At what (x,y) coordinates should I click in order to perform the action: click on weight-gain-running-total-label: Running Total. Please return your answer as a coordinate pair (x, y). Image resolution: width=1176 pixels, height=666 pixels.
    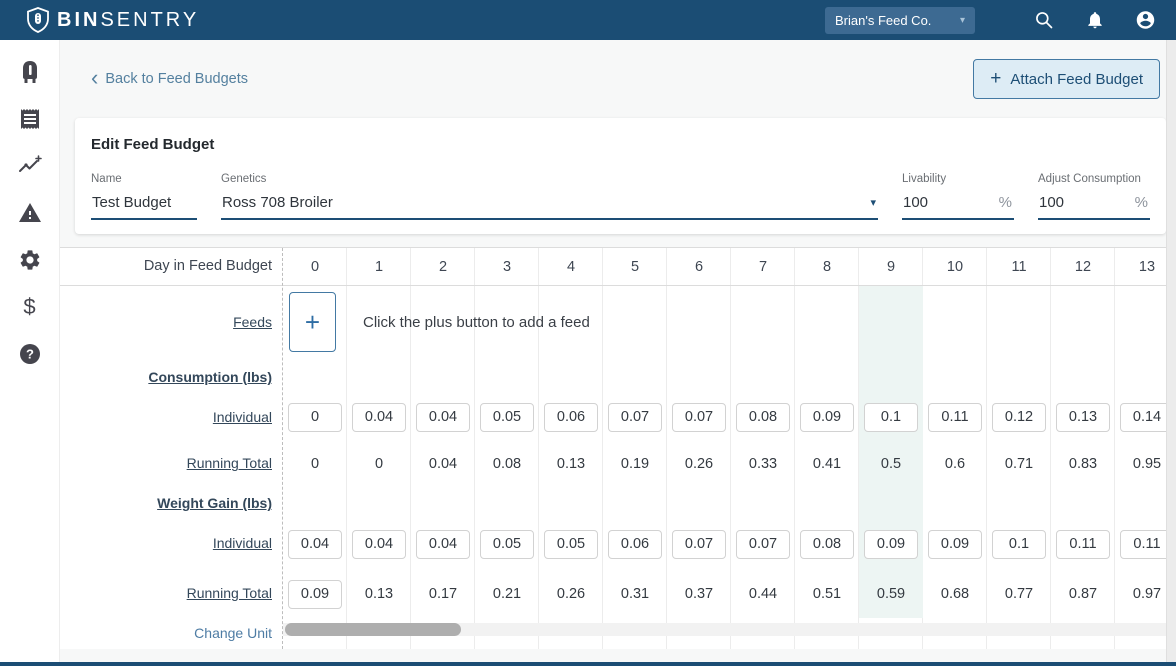
    Looking at the image, I should click on (229, 593).